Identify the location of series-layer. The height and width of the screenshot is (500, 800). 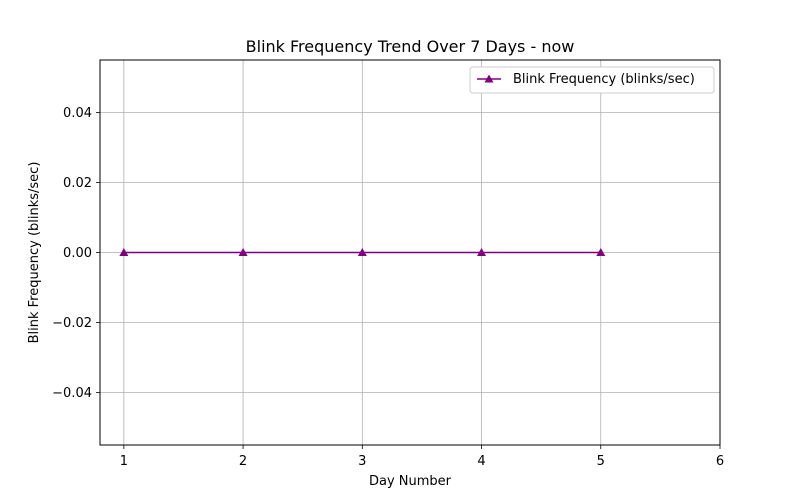
(362, 252).